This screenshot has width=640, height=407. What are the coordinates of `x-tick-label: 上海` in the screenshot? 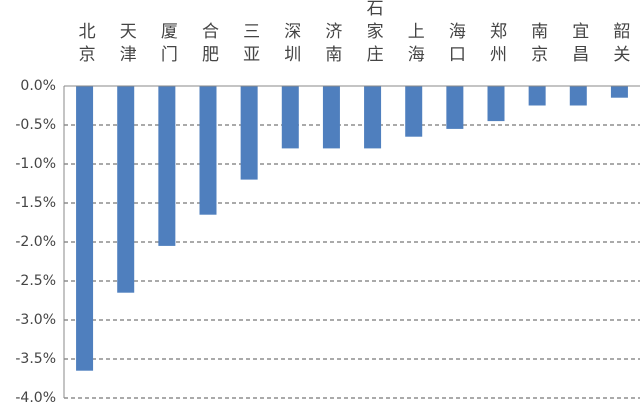 It's located at (414, 45).